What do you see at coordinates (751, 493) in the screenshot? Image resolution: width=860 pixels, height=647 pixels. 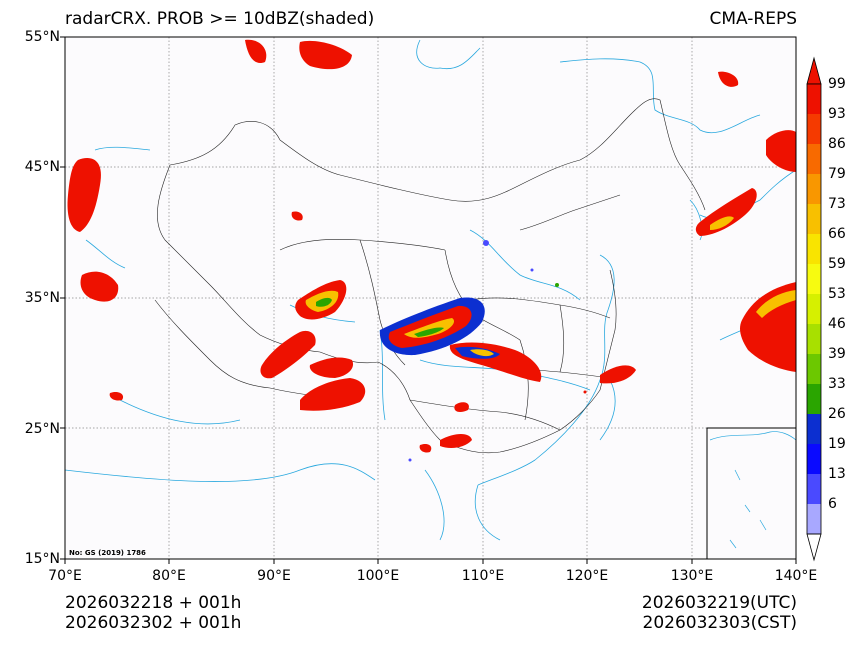 I see `inset-box` at bounding box center [751, 493].